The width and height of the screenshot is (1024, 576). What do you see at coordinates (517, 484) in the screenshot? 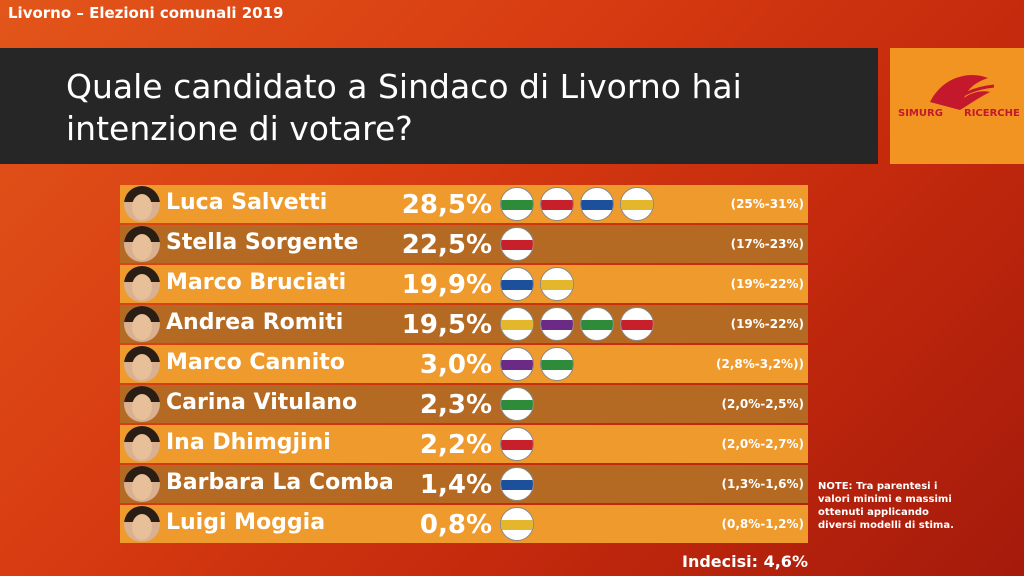
I see `per-livorno-logo` at bounding box center [517, 484].